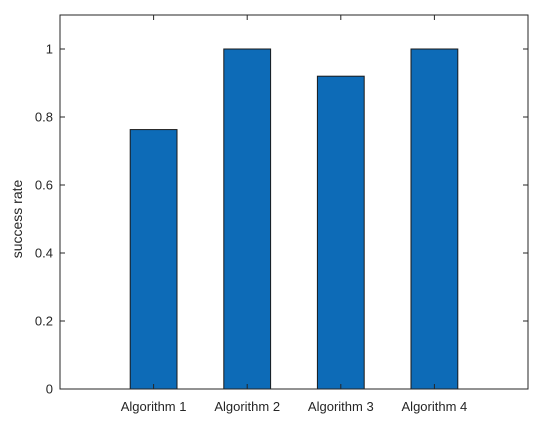 This screenshot has height=424, width=550. Describe the element at coordinates (49, 49) in the screenshot. I see `y-tick-label: 1` at that location.